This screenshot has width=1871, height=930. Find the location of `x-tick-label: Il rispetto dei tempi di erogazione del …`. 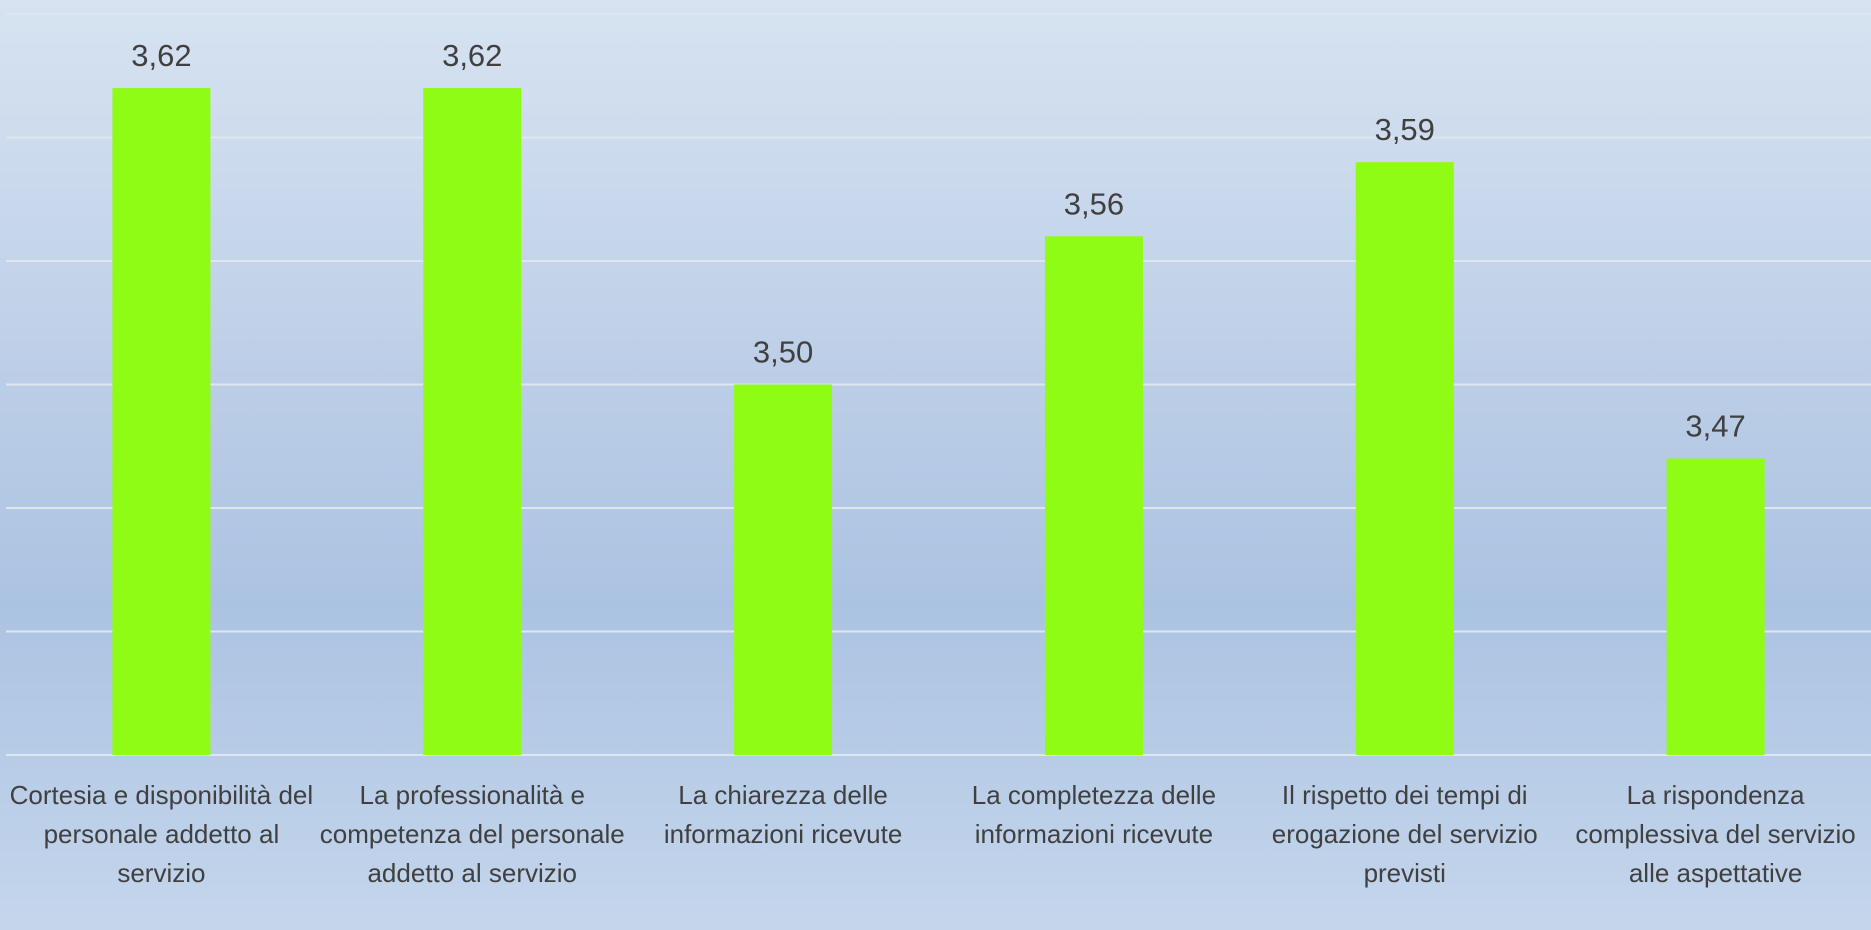

x-tick-label: Il rispetto dei tempi di erogazione del … is located at coordinates (1404, 834).